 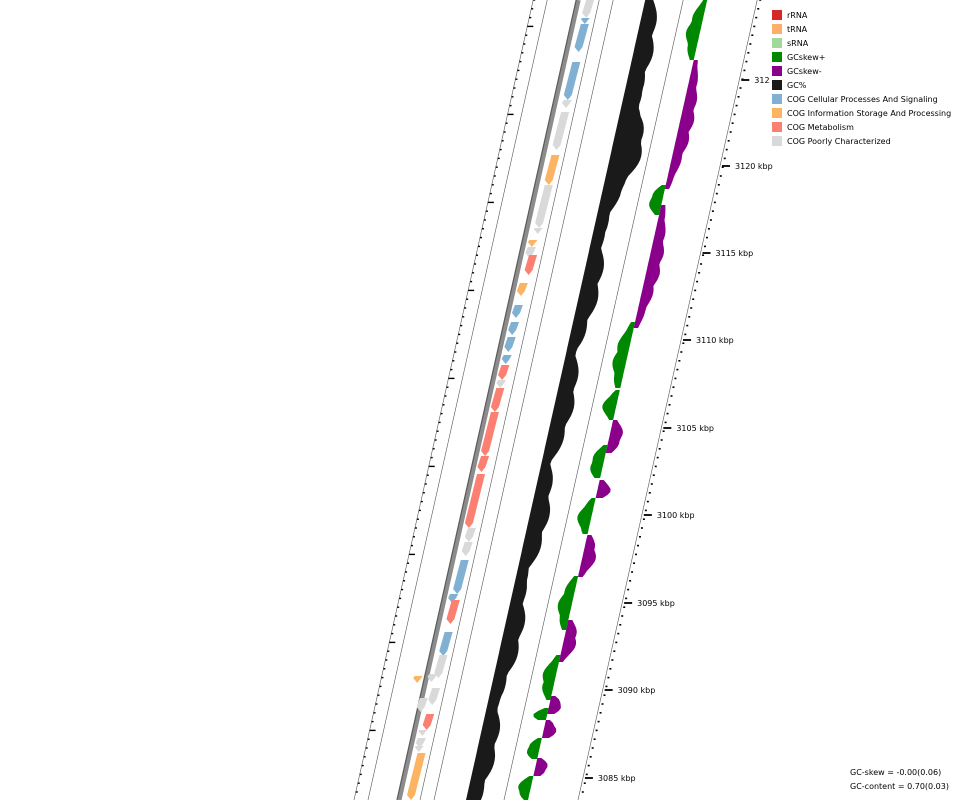 What do you see at coordinates (735, 253) in the screenshot?
I see `position-label: 3115 kbp` at bounding box center [735, 253].